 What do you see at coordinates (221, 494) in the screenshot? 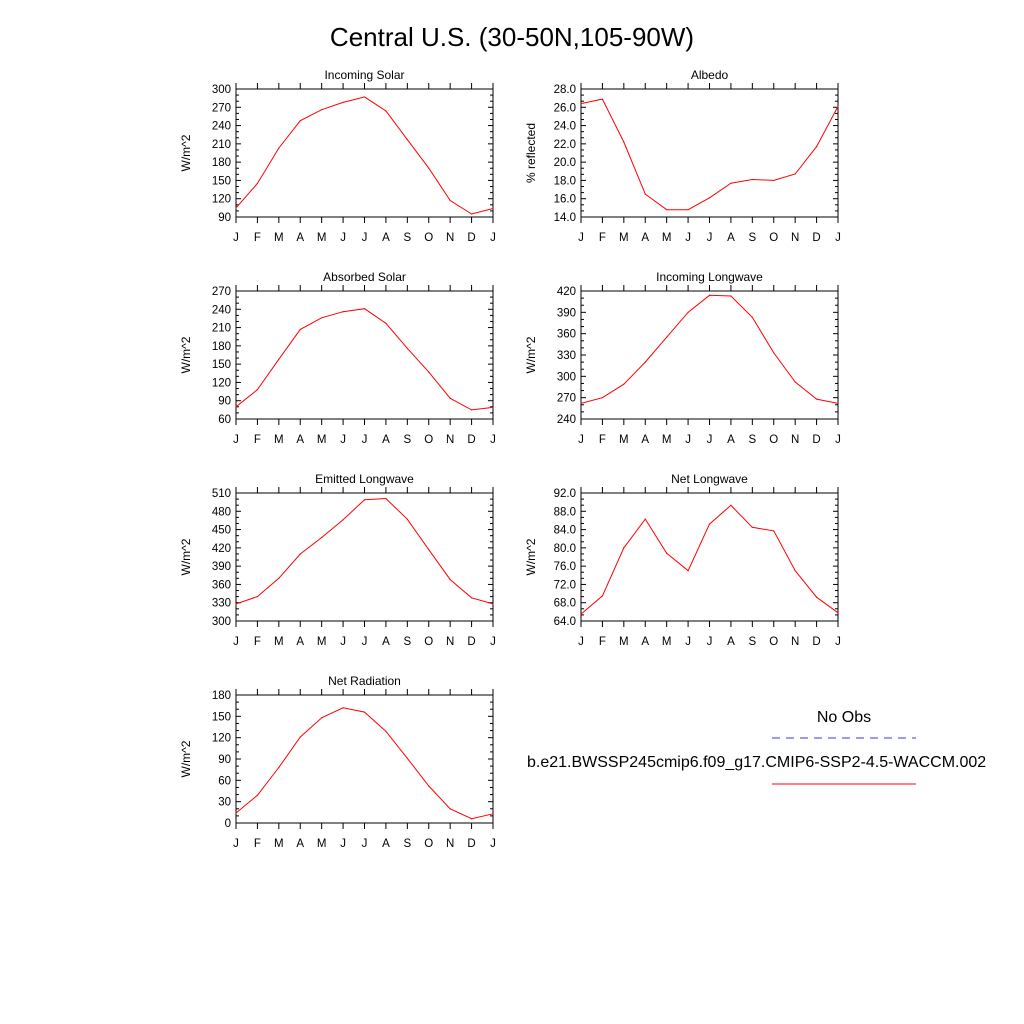
I see `y-tick-label: 510` at bounding box center [221, 494].